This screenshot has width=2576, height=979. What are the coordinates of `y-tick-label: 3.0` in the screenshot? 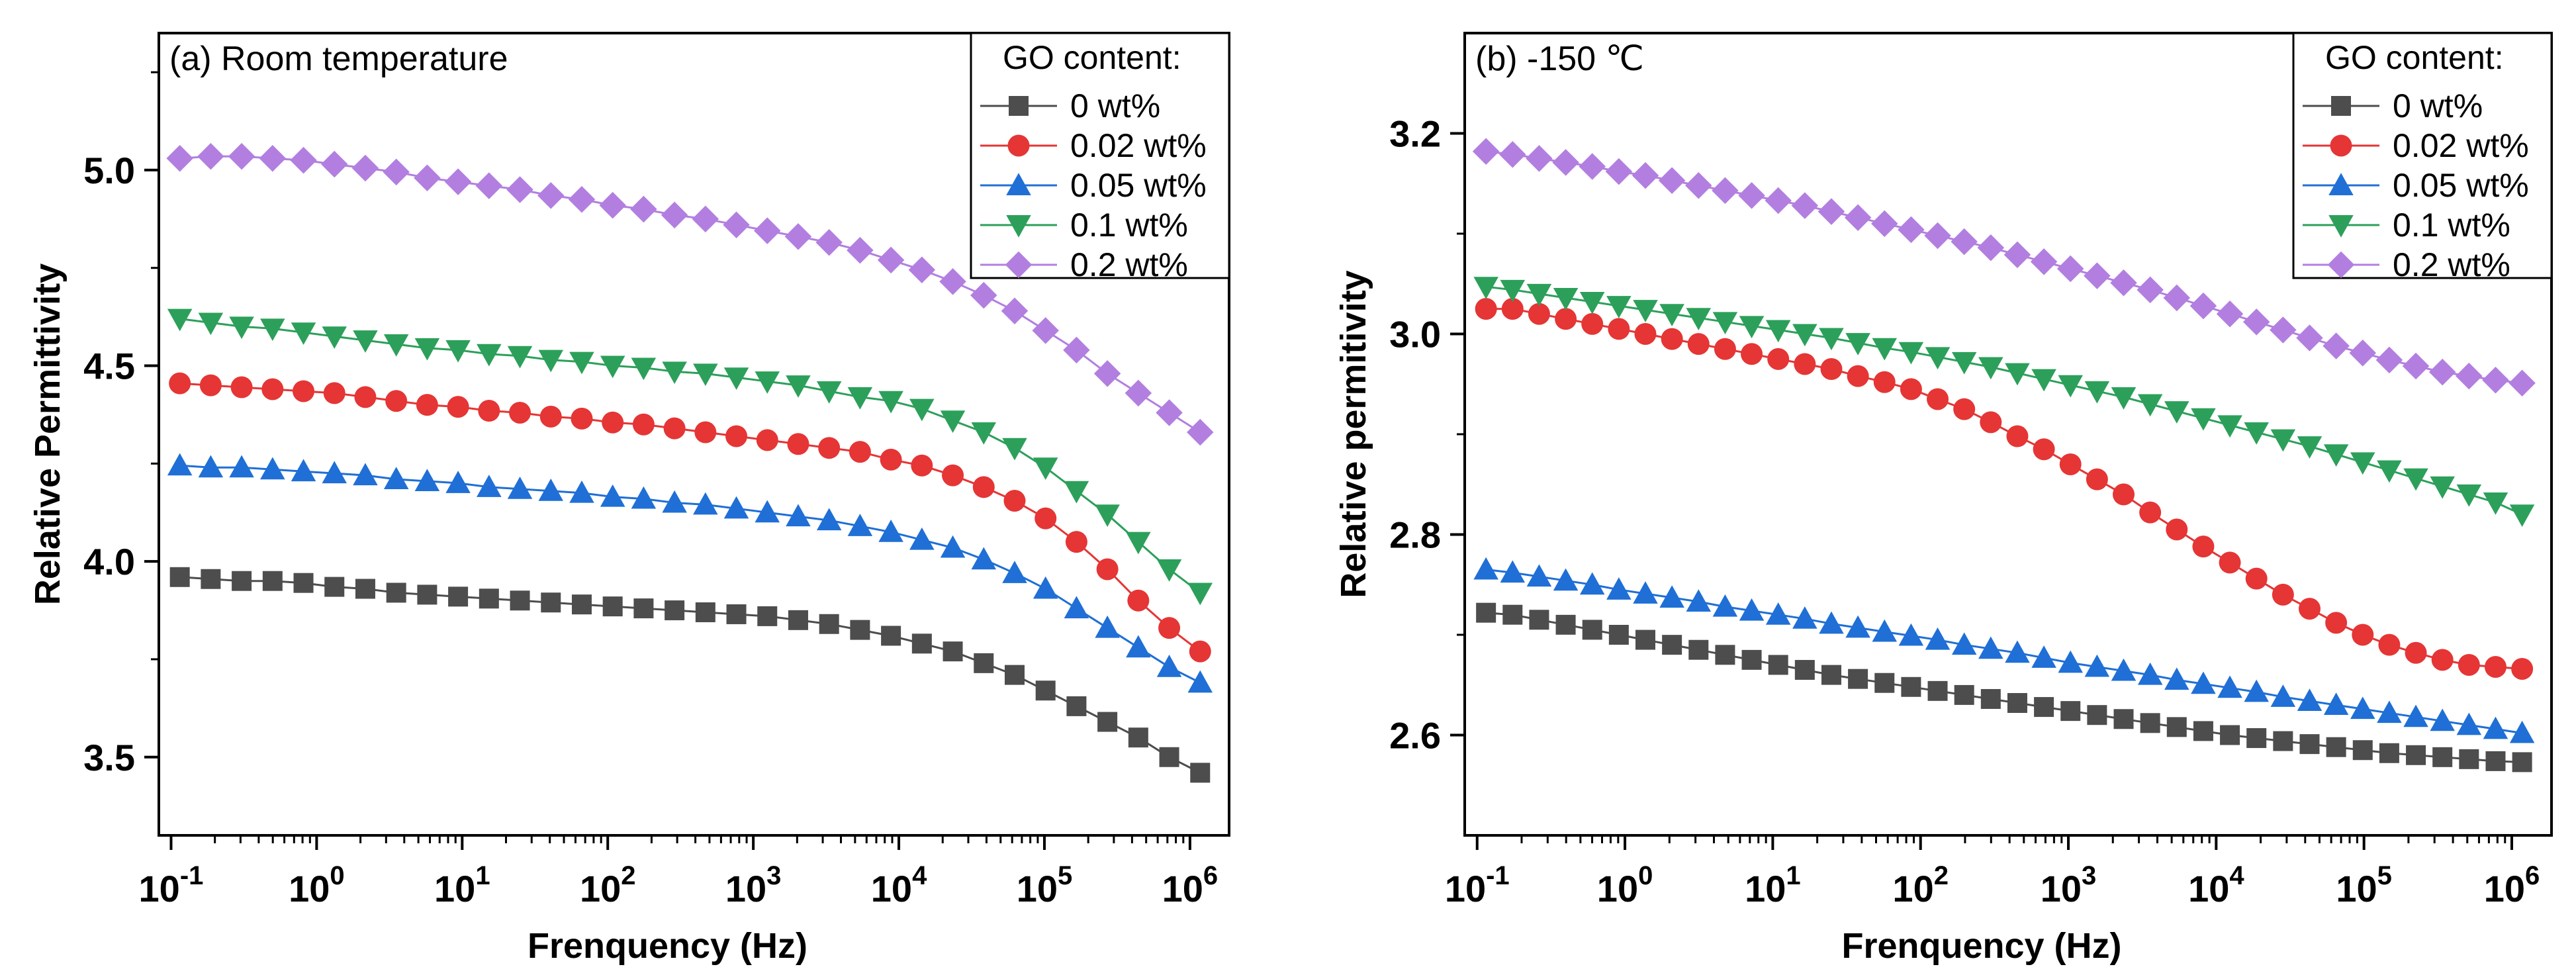 It's located at (1415, 334).